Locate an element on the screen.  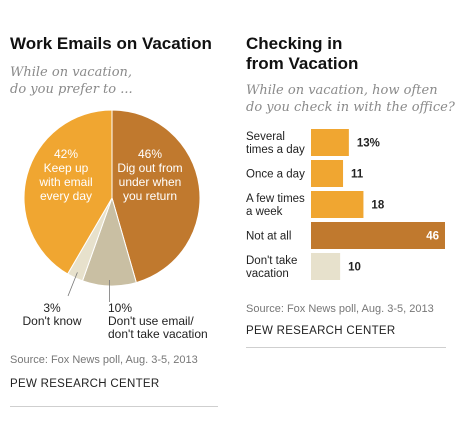
pie-slice-label: 42% Keep up with email every day is located at coordinates (65, 175).